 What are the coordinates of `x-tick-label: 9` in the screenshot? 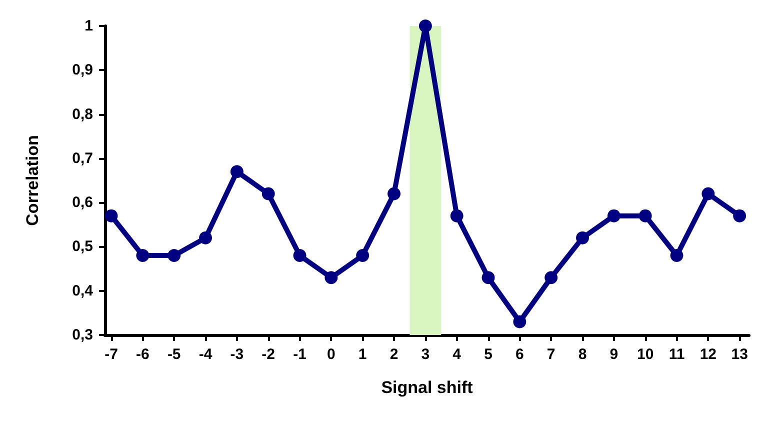 It's located at (614, 354).